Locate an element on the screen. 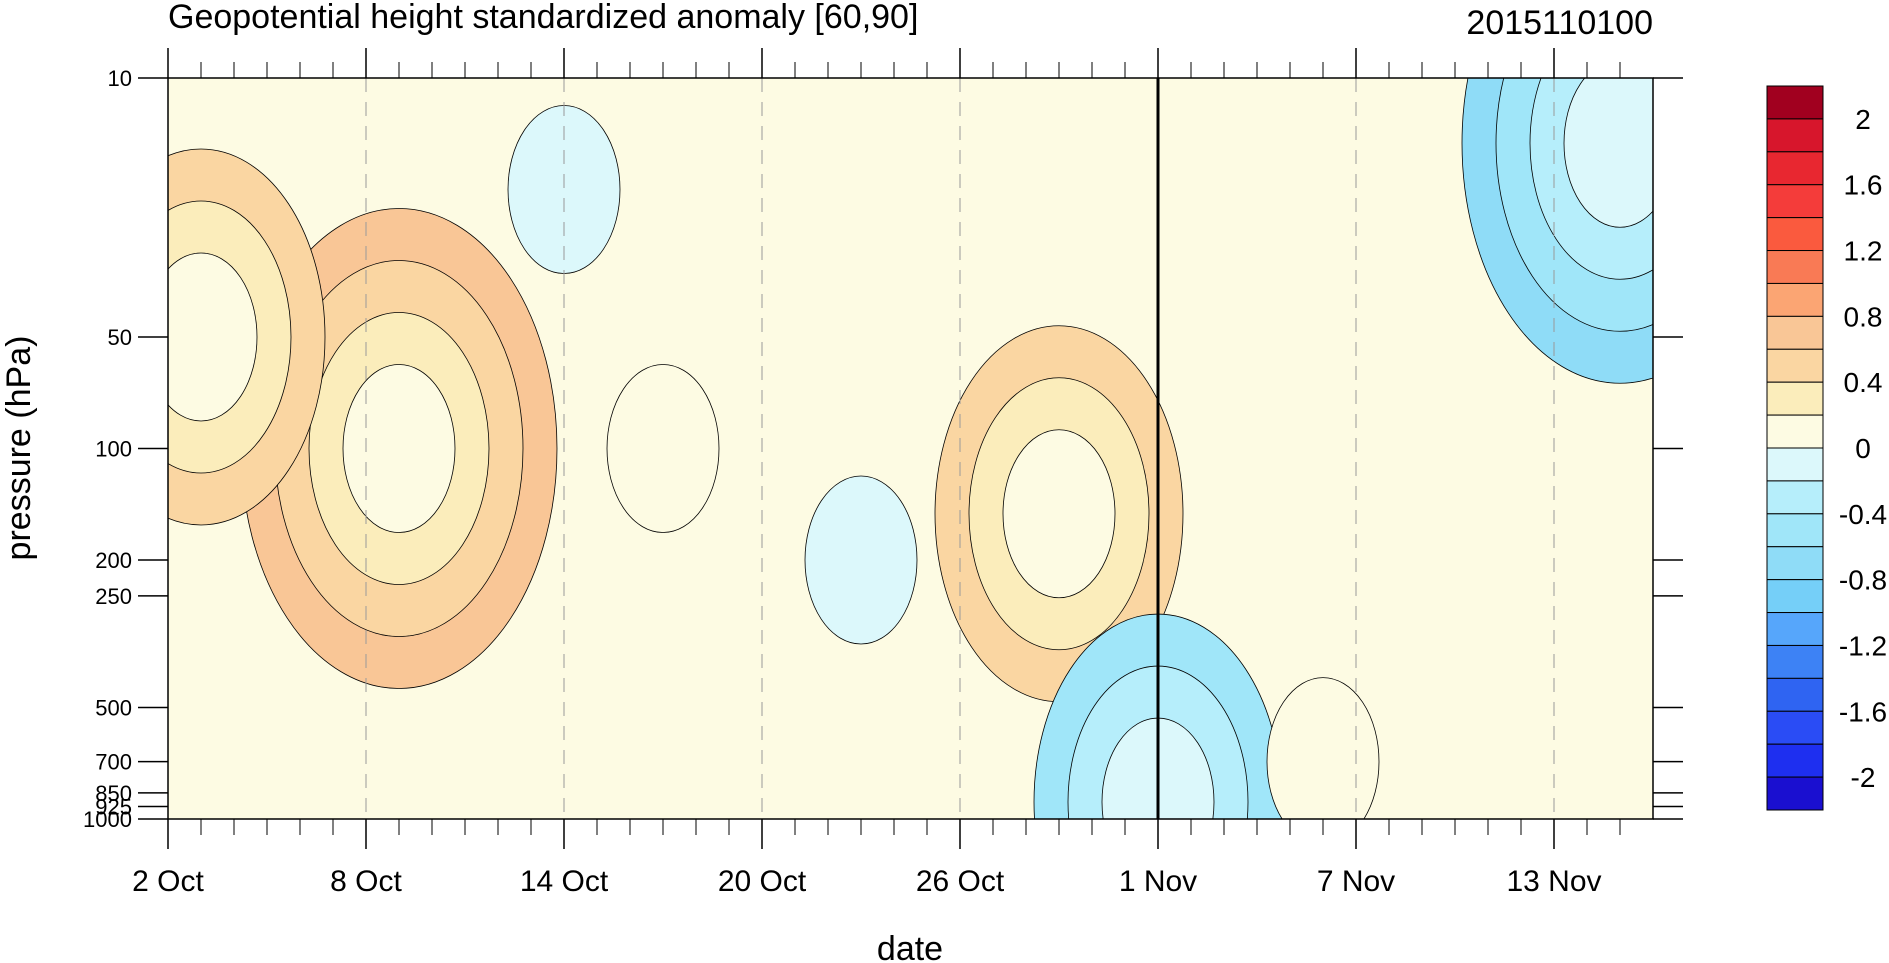 The height and width of the screenshot is (963, 1889). y-tick-label: 50 is located at coordinates (120, 337).